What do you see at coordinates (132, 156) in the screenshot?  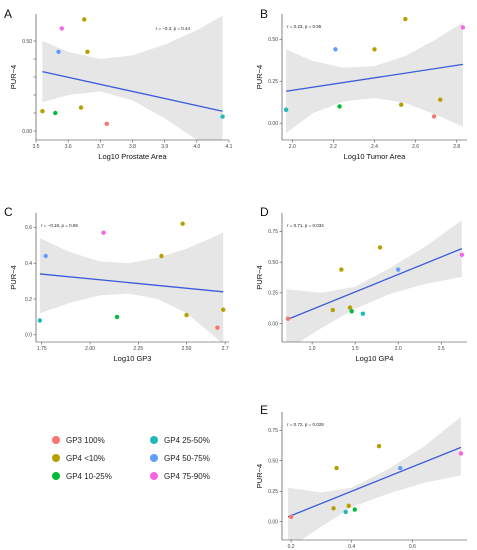 I see `x-axis-title-a: Log10 Prostate Area` at bounding box center [132, 156].